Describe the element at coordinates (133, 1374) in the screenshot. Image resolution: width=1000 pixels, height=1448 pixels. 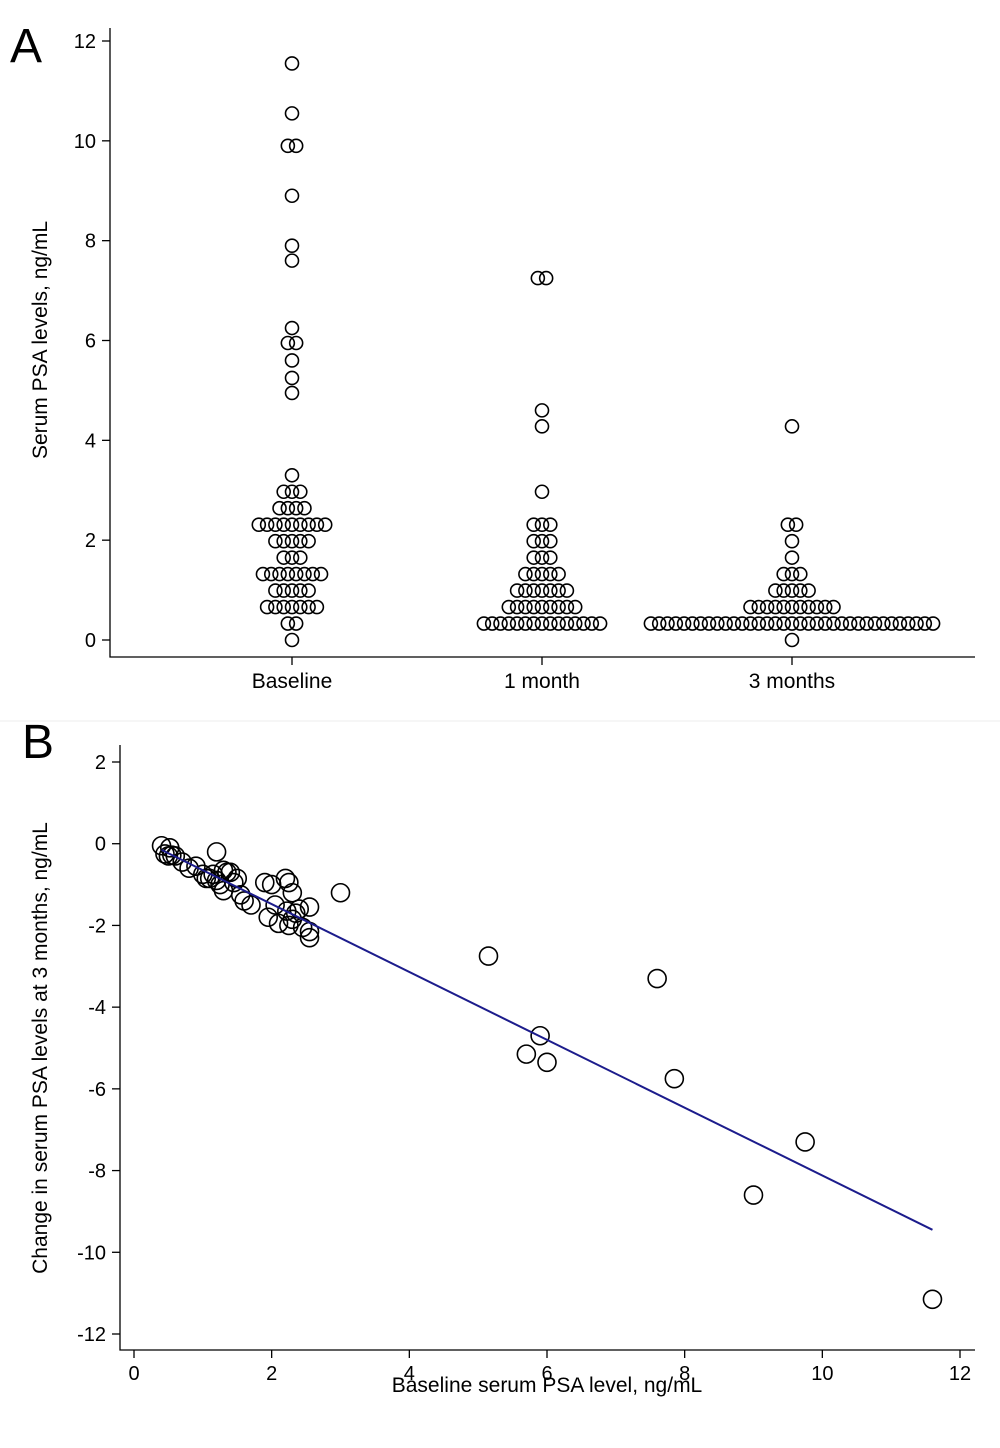
I see `panel-b-x-tick-label: 0` at that location.